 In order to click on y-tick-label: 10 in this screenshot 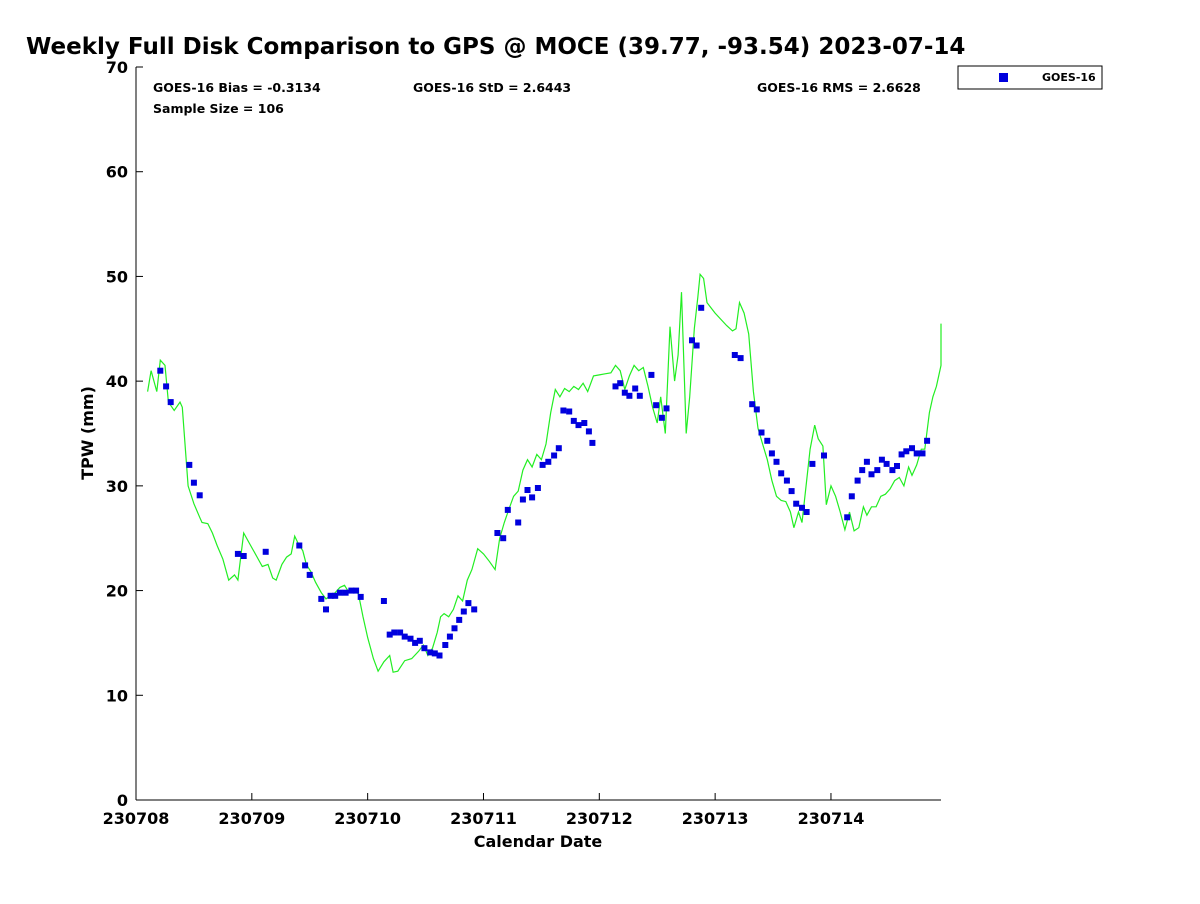, I will do `click(117, 695)`.